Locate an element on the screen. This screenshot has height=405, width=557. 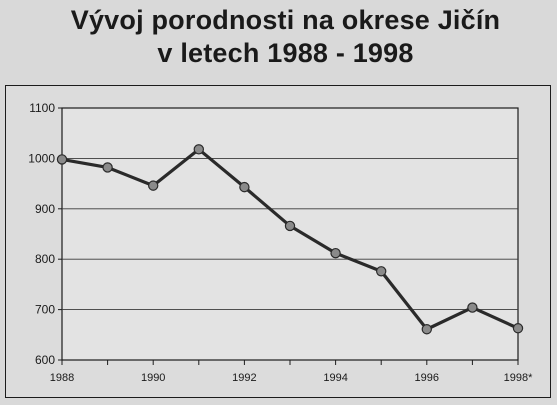
y-tick-label: 900 is located at coordinates (45, 209).